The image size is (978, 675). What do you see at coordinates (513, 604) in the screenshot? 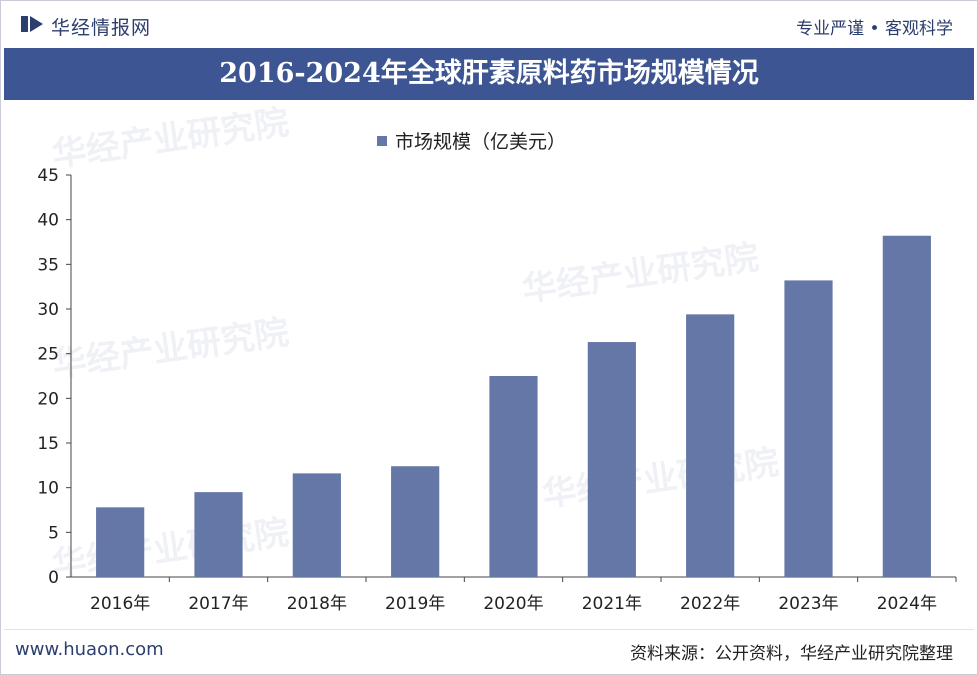
I see `x-tick-label: 2020年` at bounding box center [513, 604].